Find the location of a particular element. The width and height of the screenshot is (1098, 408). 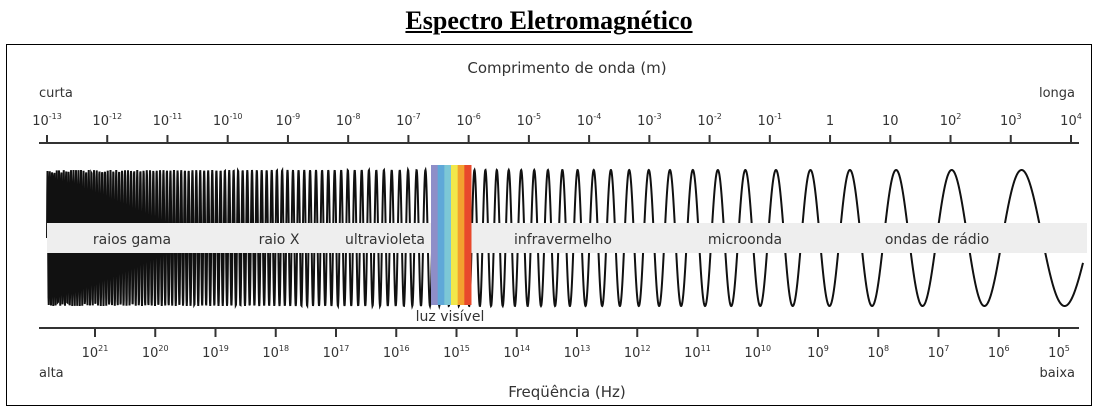

band-label: raios gama is located at coordinates (132, 240).